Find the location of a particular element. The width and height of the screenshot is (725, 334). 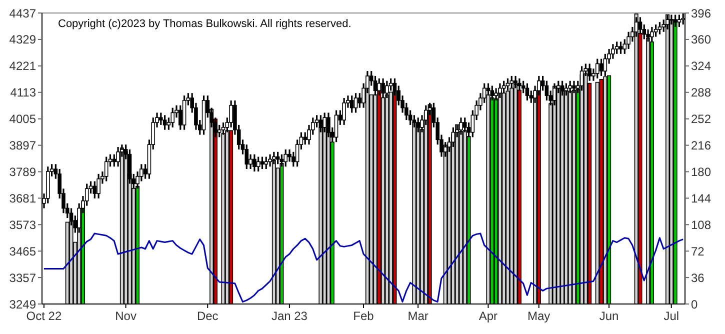

y2-tick-label: 180 is located at coordinates (701, 171).